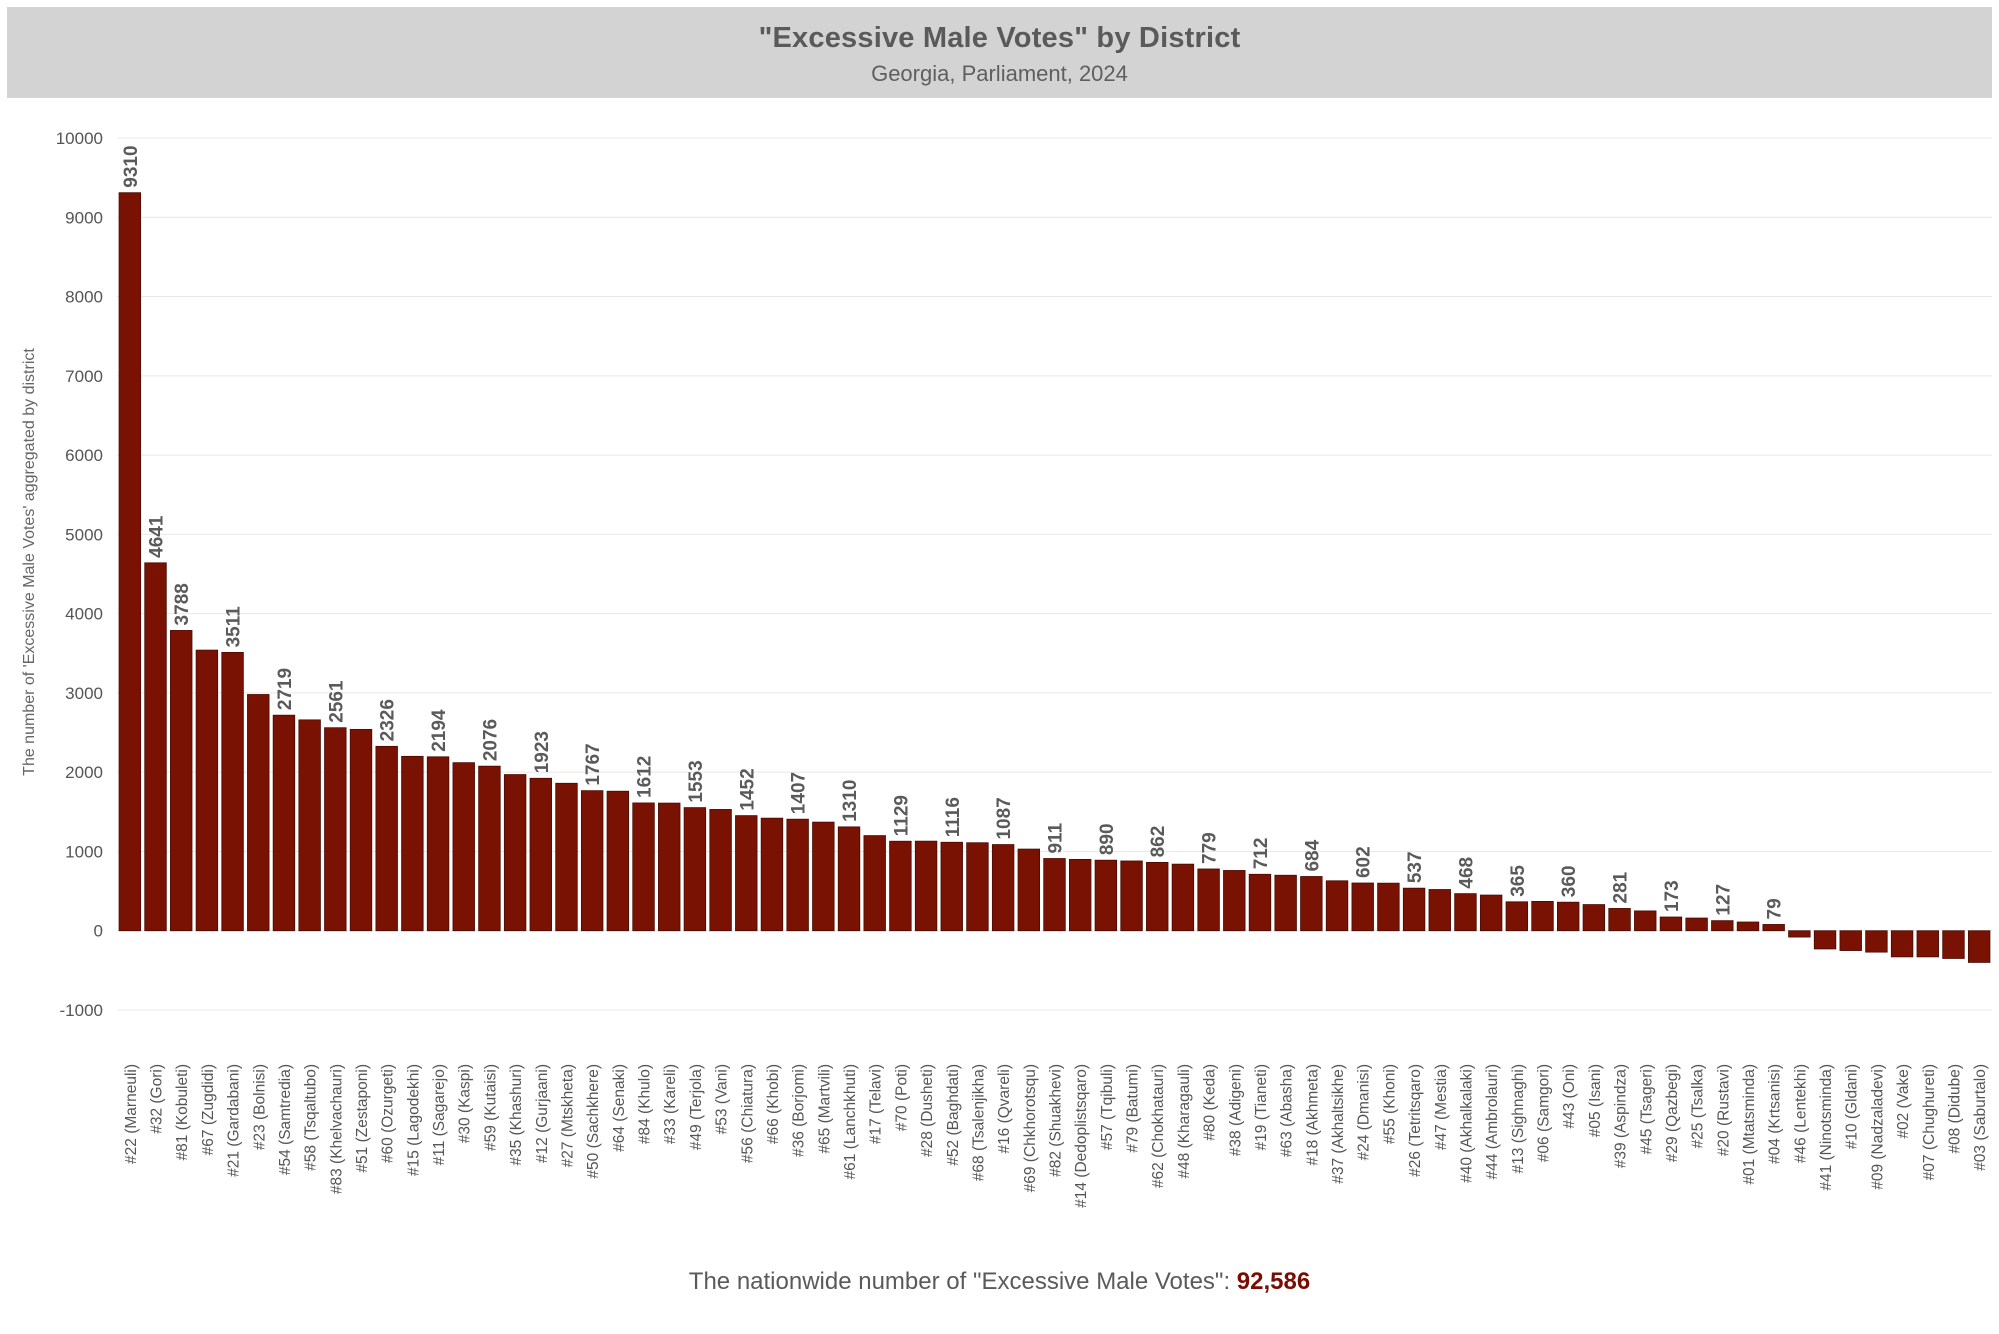  I want to click on y-tick-label: 5000, so click(84, 534).